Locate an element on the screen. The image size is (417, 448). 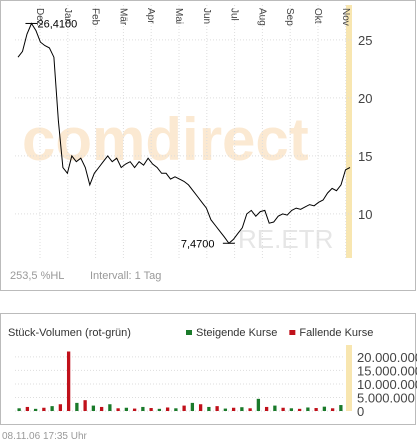
y-tick-label: 20.000.000 is located at coordinates (387, 357).